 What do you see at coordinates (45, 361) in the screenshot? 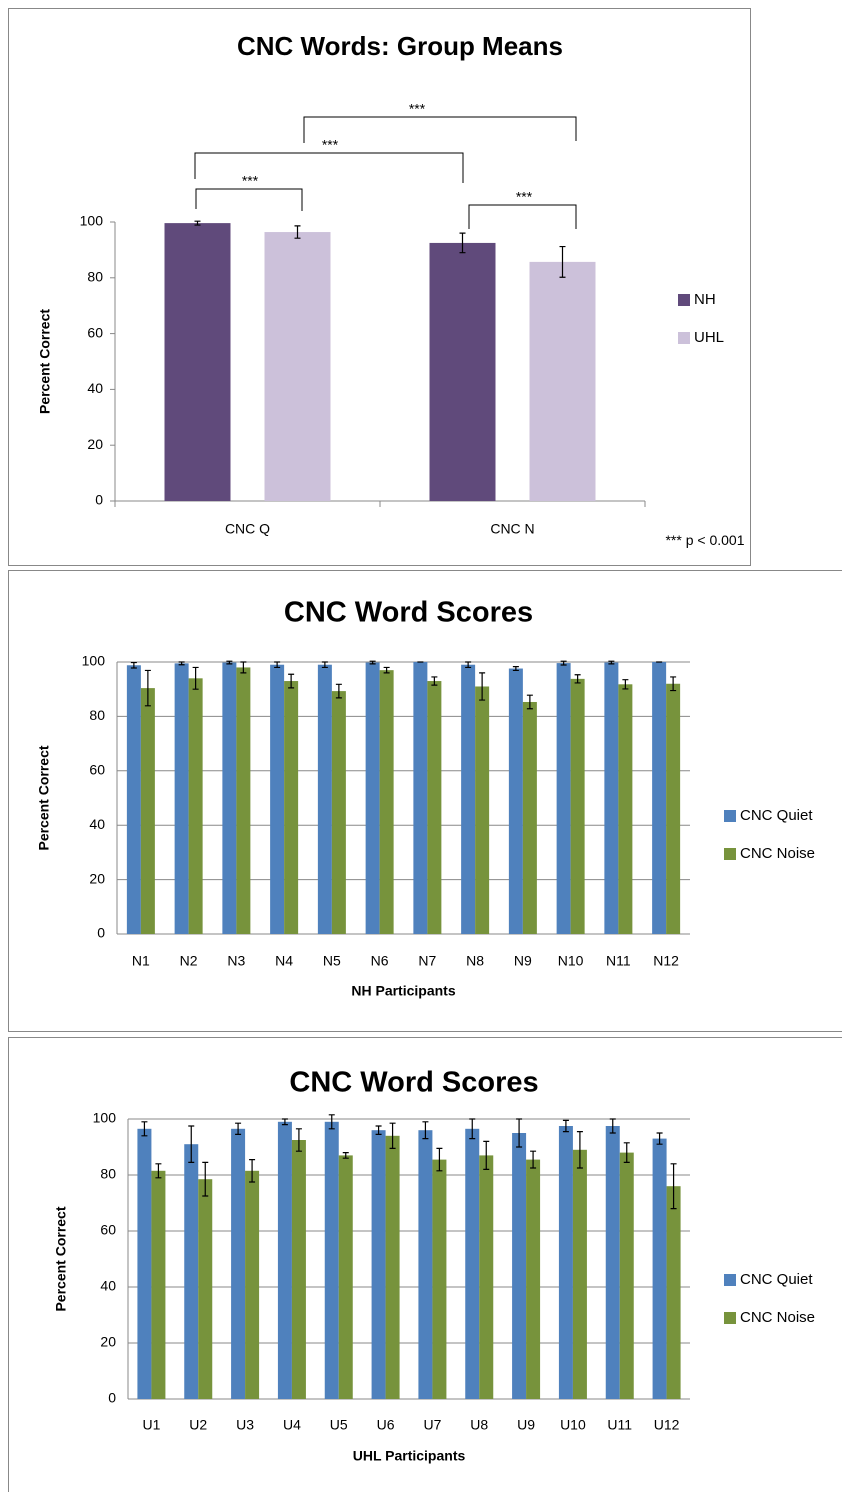
I see `y-axis-label: Percent Correct` at bounding box center [45, 361].